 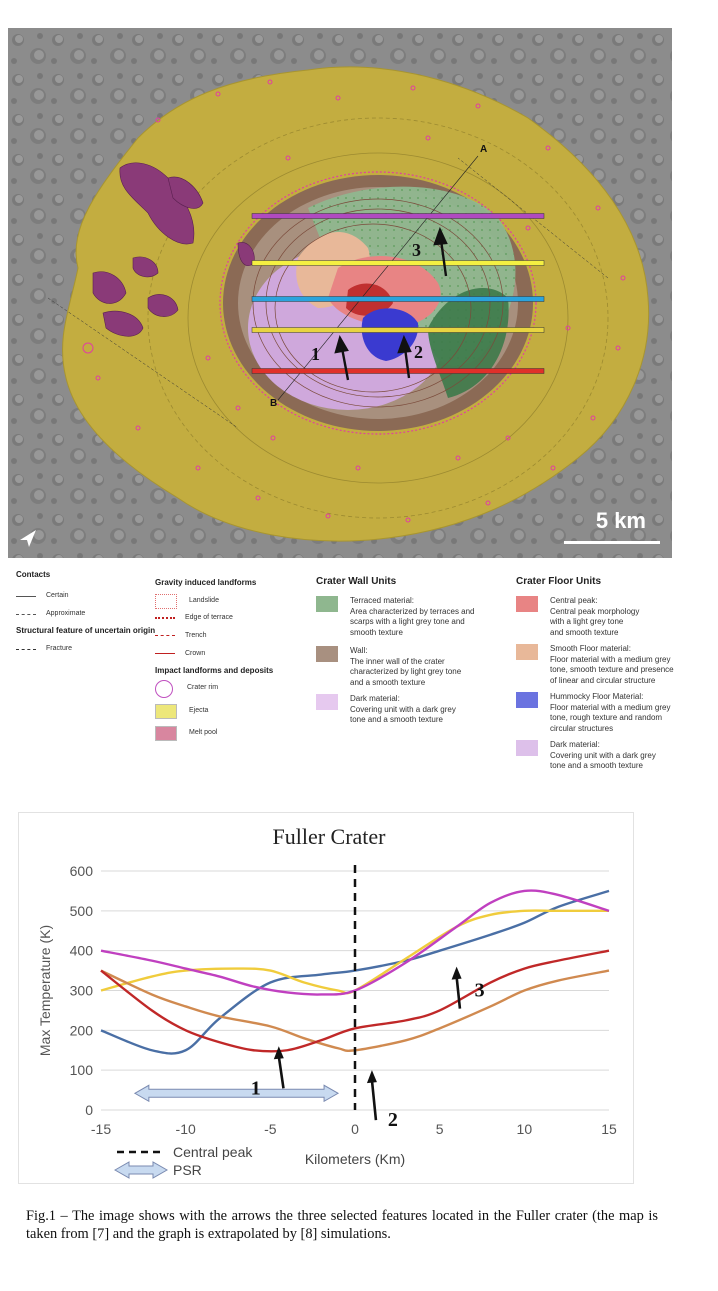 What do you see at coordinates (28, 538) in the screenshot?
I see `north-arrow-icon` at bounding box center [28, 538].